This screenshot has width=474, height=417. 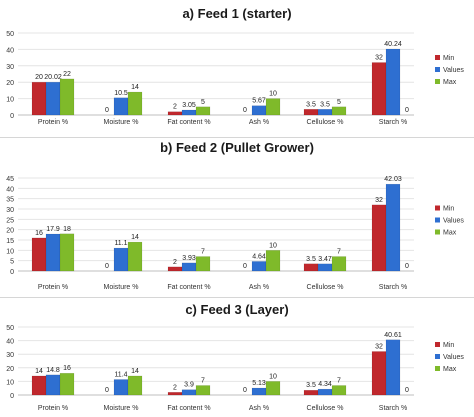 What do you see at coordinates (67, 74) in the screenshot?
I see `data-label: 22` at bounding box center [67, 74].